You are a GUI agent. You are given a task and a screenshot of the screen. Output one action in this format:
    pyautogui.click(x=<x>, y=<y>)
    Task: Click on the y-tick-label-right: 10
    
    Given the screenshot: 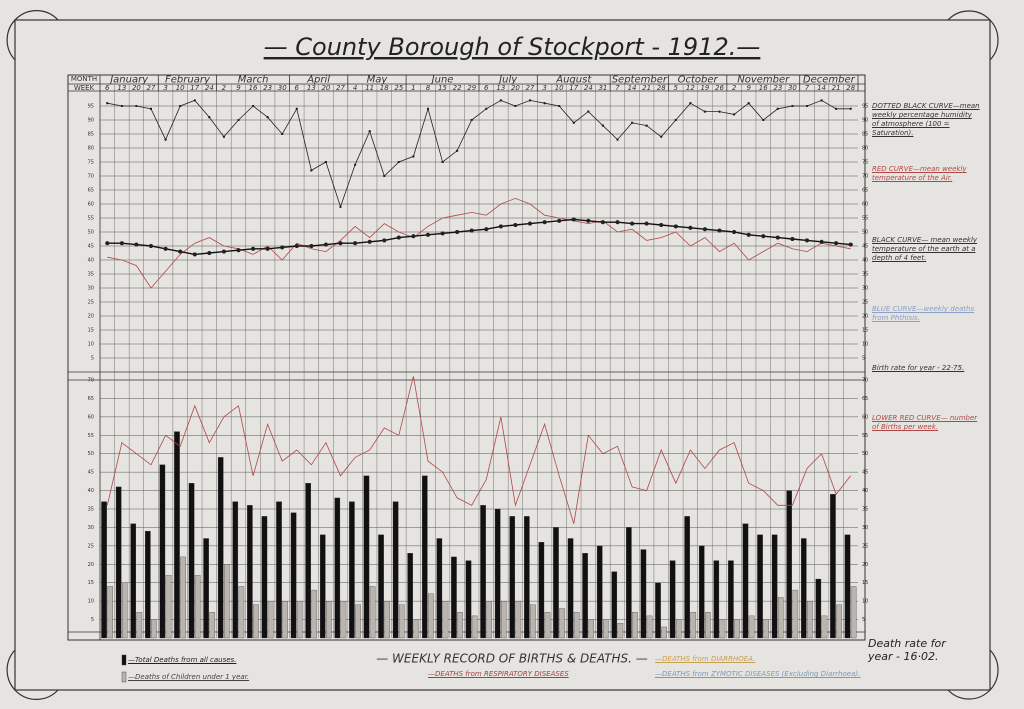 What is the action you would take?
    pyautogui.click(x=865, y=345)
    